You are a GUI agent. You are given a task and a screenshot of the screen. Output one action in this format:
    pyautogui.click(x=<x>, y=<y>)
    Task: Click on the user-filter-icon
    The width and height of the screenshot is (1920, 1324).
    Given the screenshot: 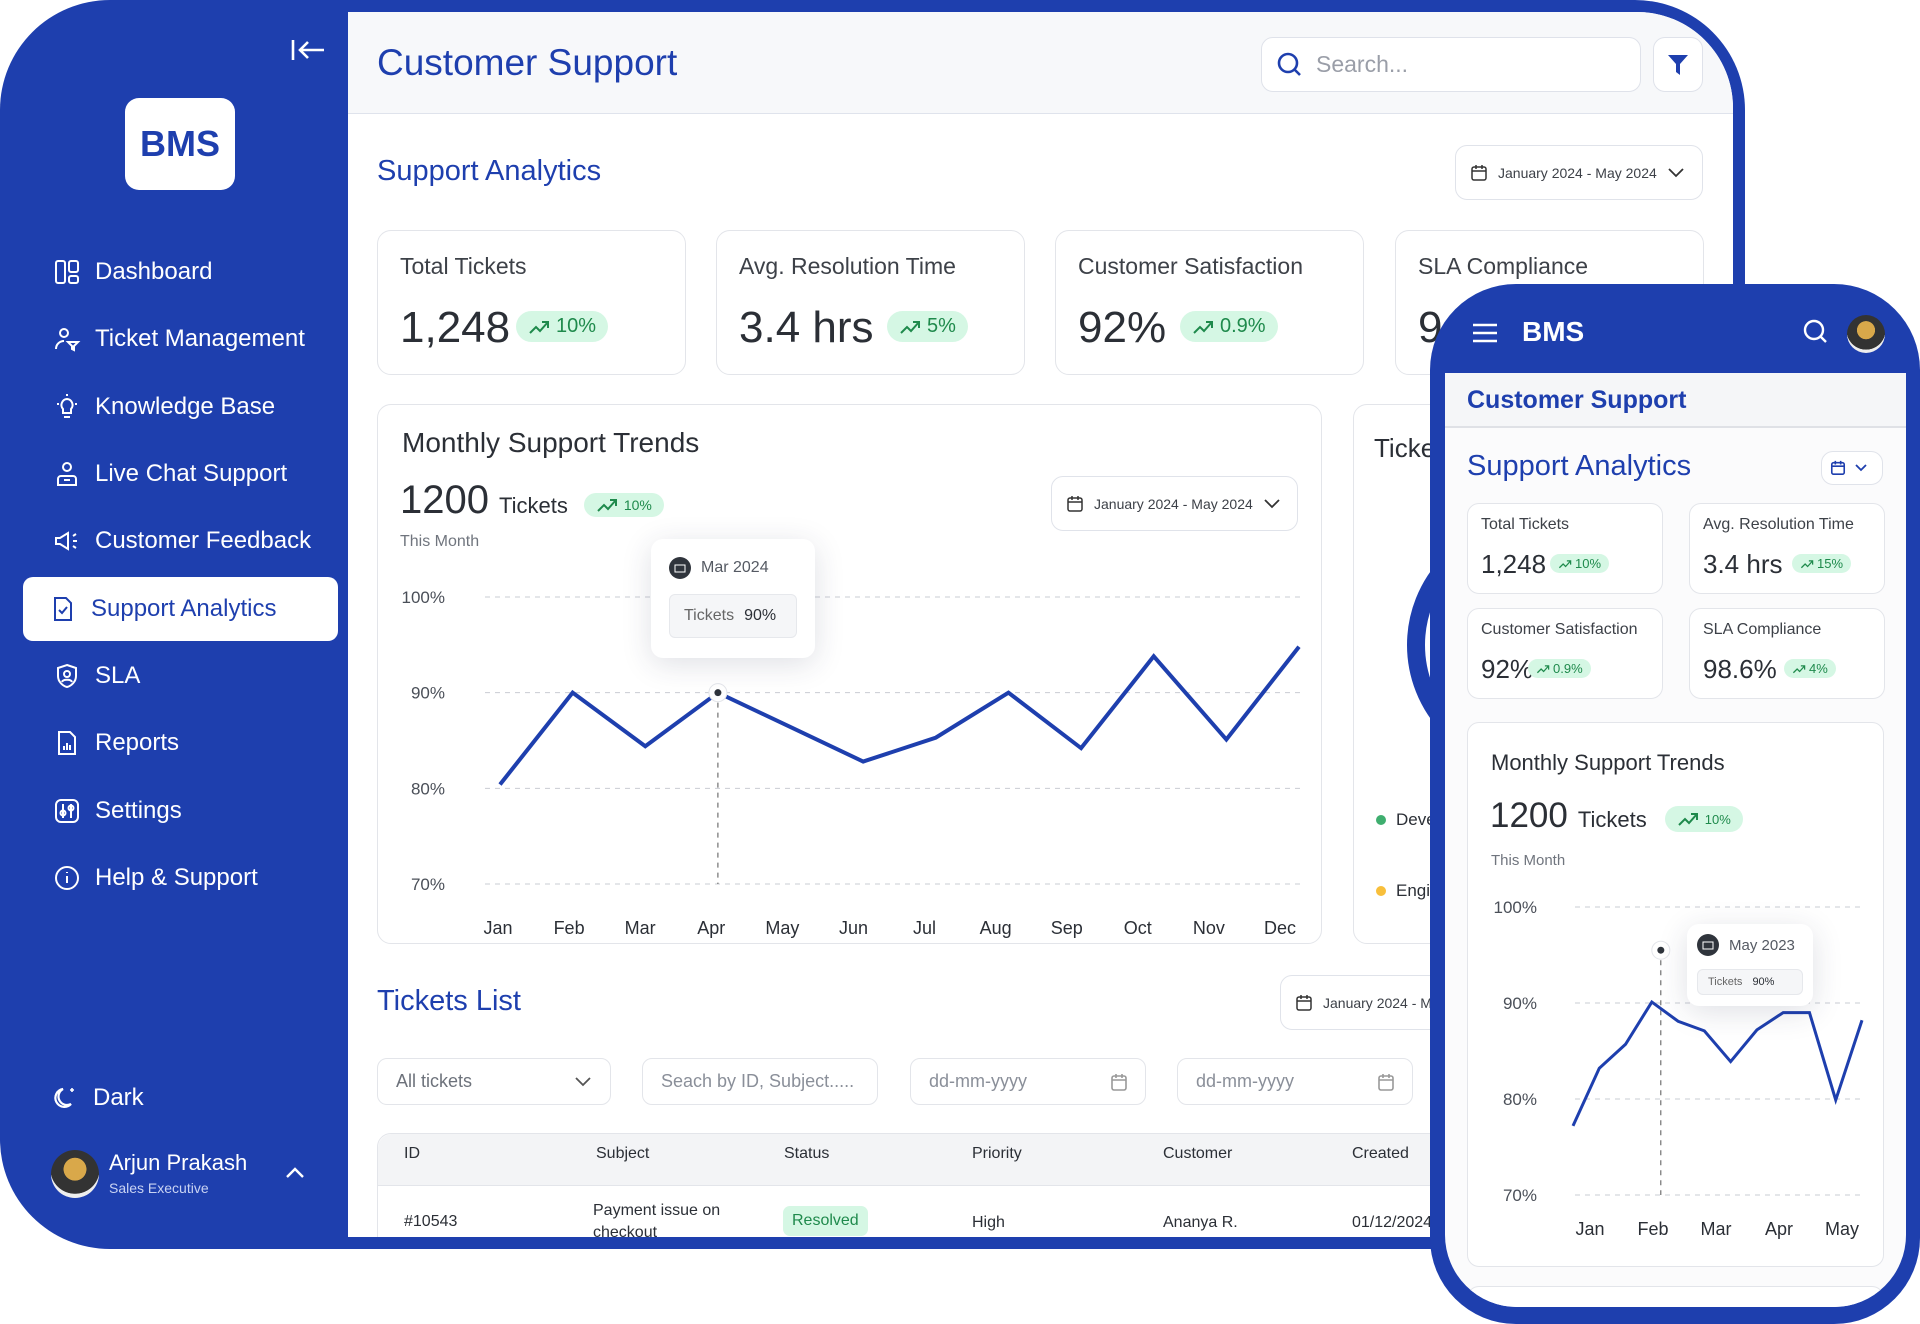 What is the action you would take?
    pyautogui.click(x=67, y=339)
    